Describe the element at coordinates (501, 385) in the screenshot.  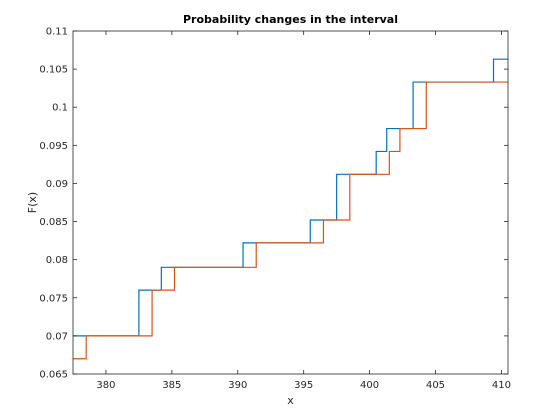
I see `x-tick-label: 410` at that location.